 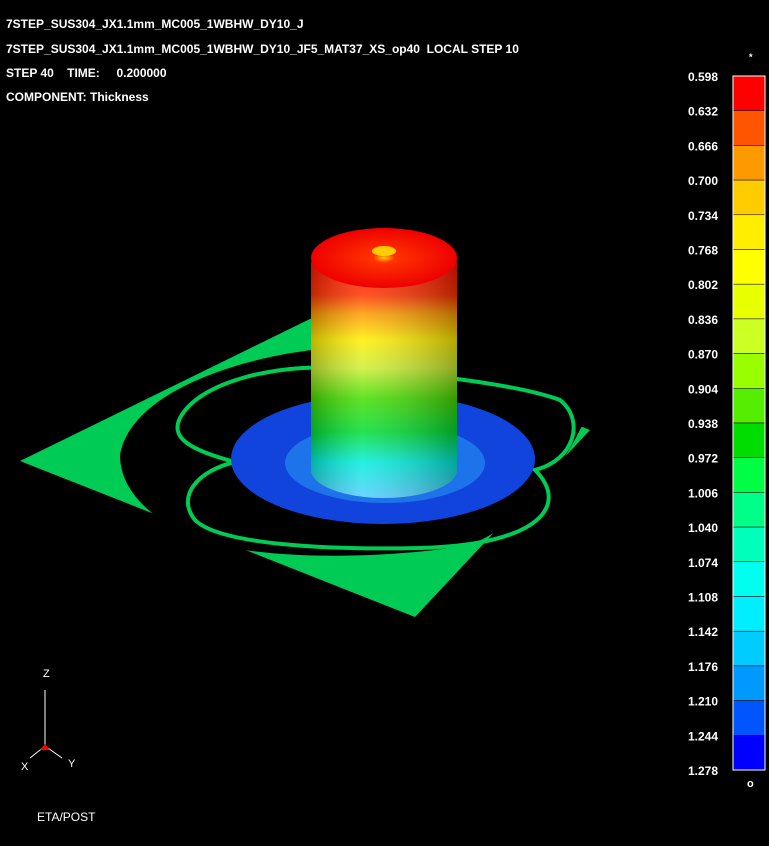 What do you see at coordinates (750, 784) in the screenshot?
I see `legend-bottom-marker: o` at bounding box center [750, 784].